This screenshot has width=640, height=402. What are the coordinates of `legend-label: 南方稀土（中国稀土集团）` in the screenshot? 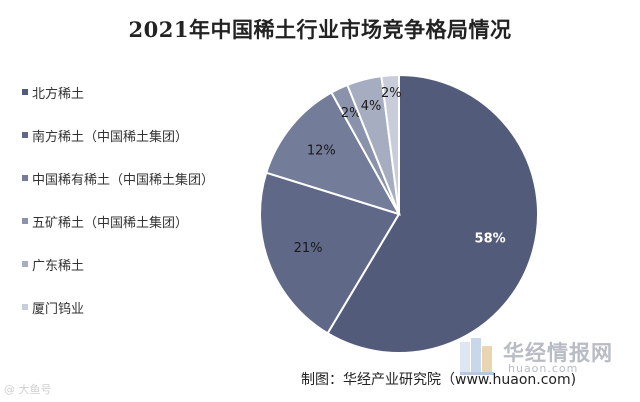 It's located at (110, 137).